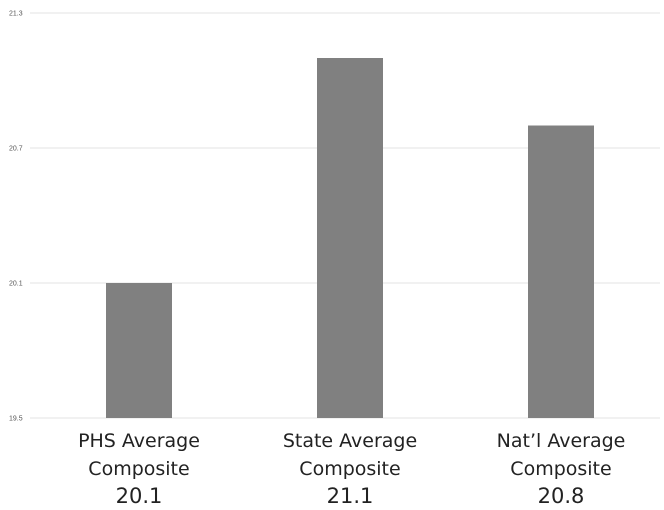 Image resolution: width=664 pixels, height=510 pixels. I want to click on y-tick-label: 21.3, so click(16, 14).